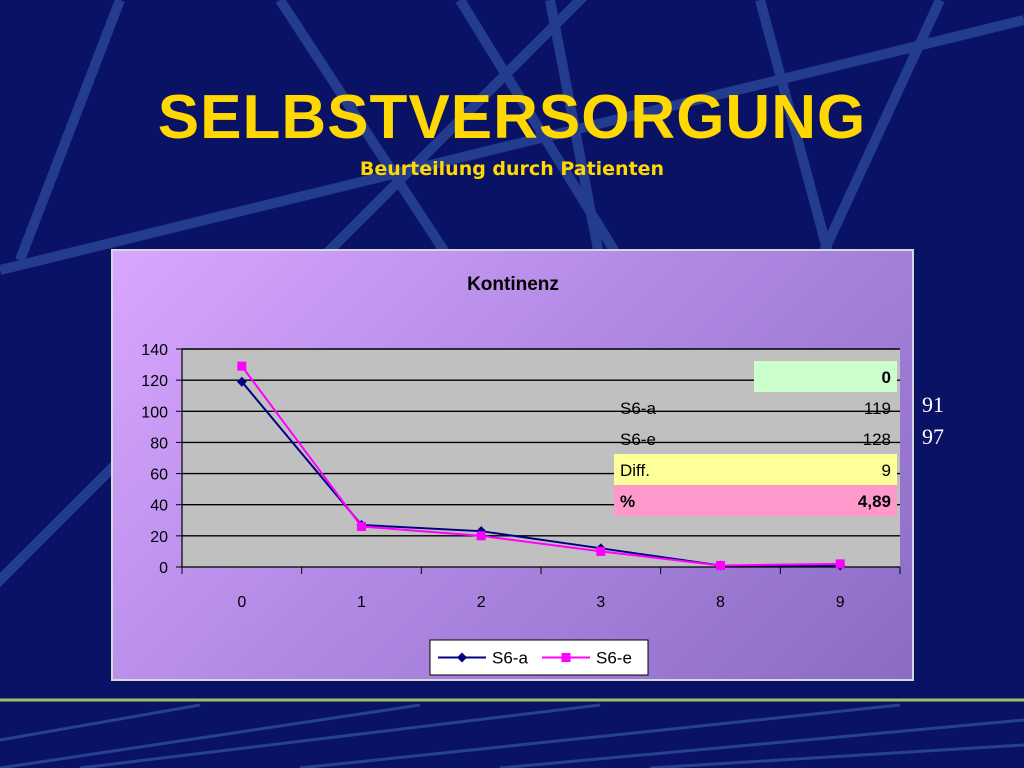  What do you see at coordinates (512, 169) in the screenshot?
I see `slide-subtitle: Beurteilung durch Patienten` at bounding box center [512, 169].